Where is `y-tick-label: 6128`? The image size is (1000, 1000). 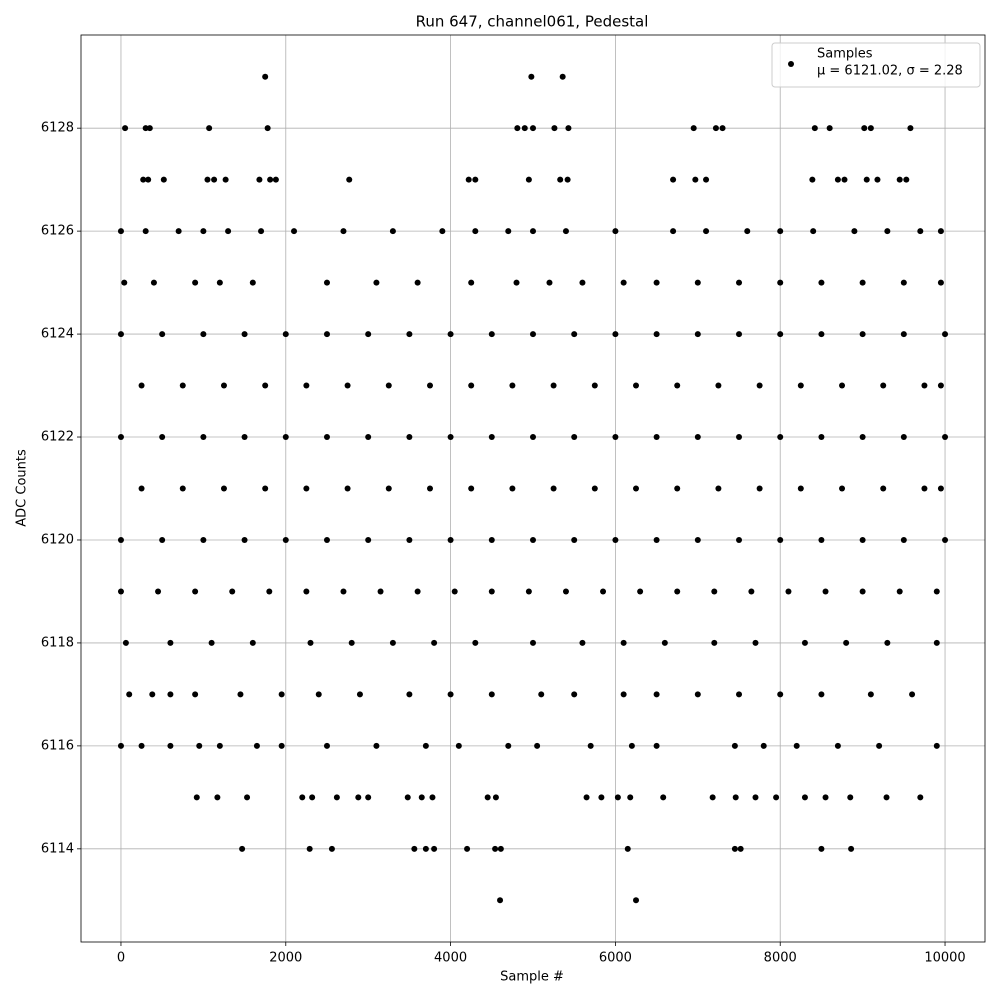 y-tick-label: 6128 is located at coordinates (57, 128).